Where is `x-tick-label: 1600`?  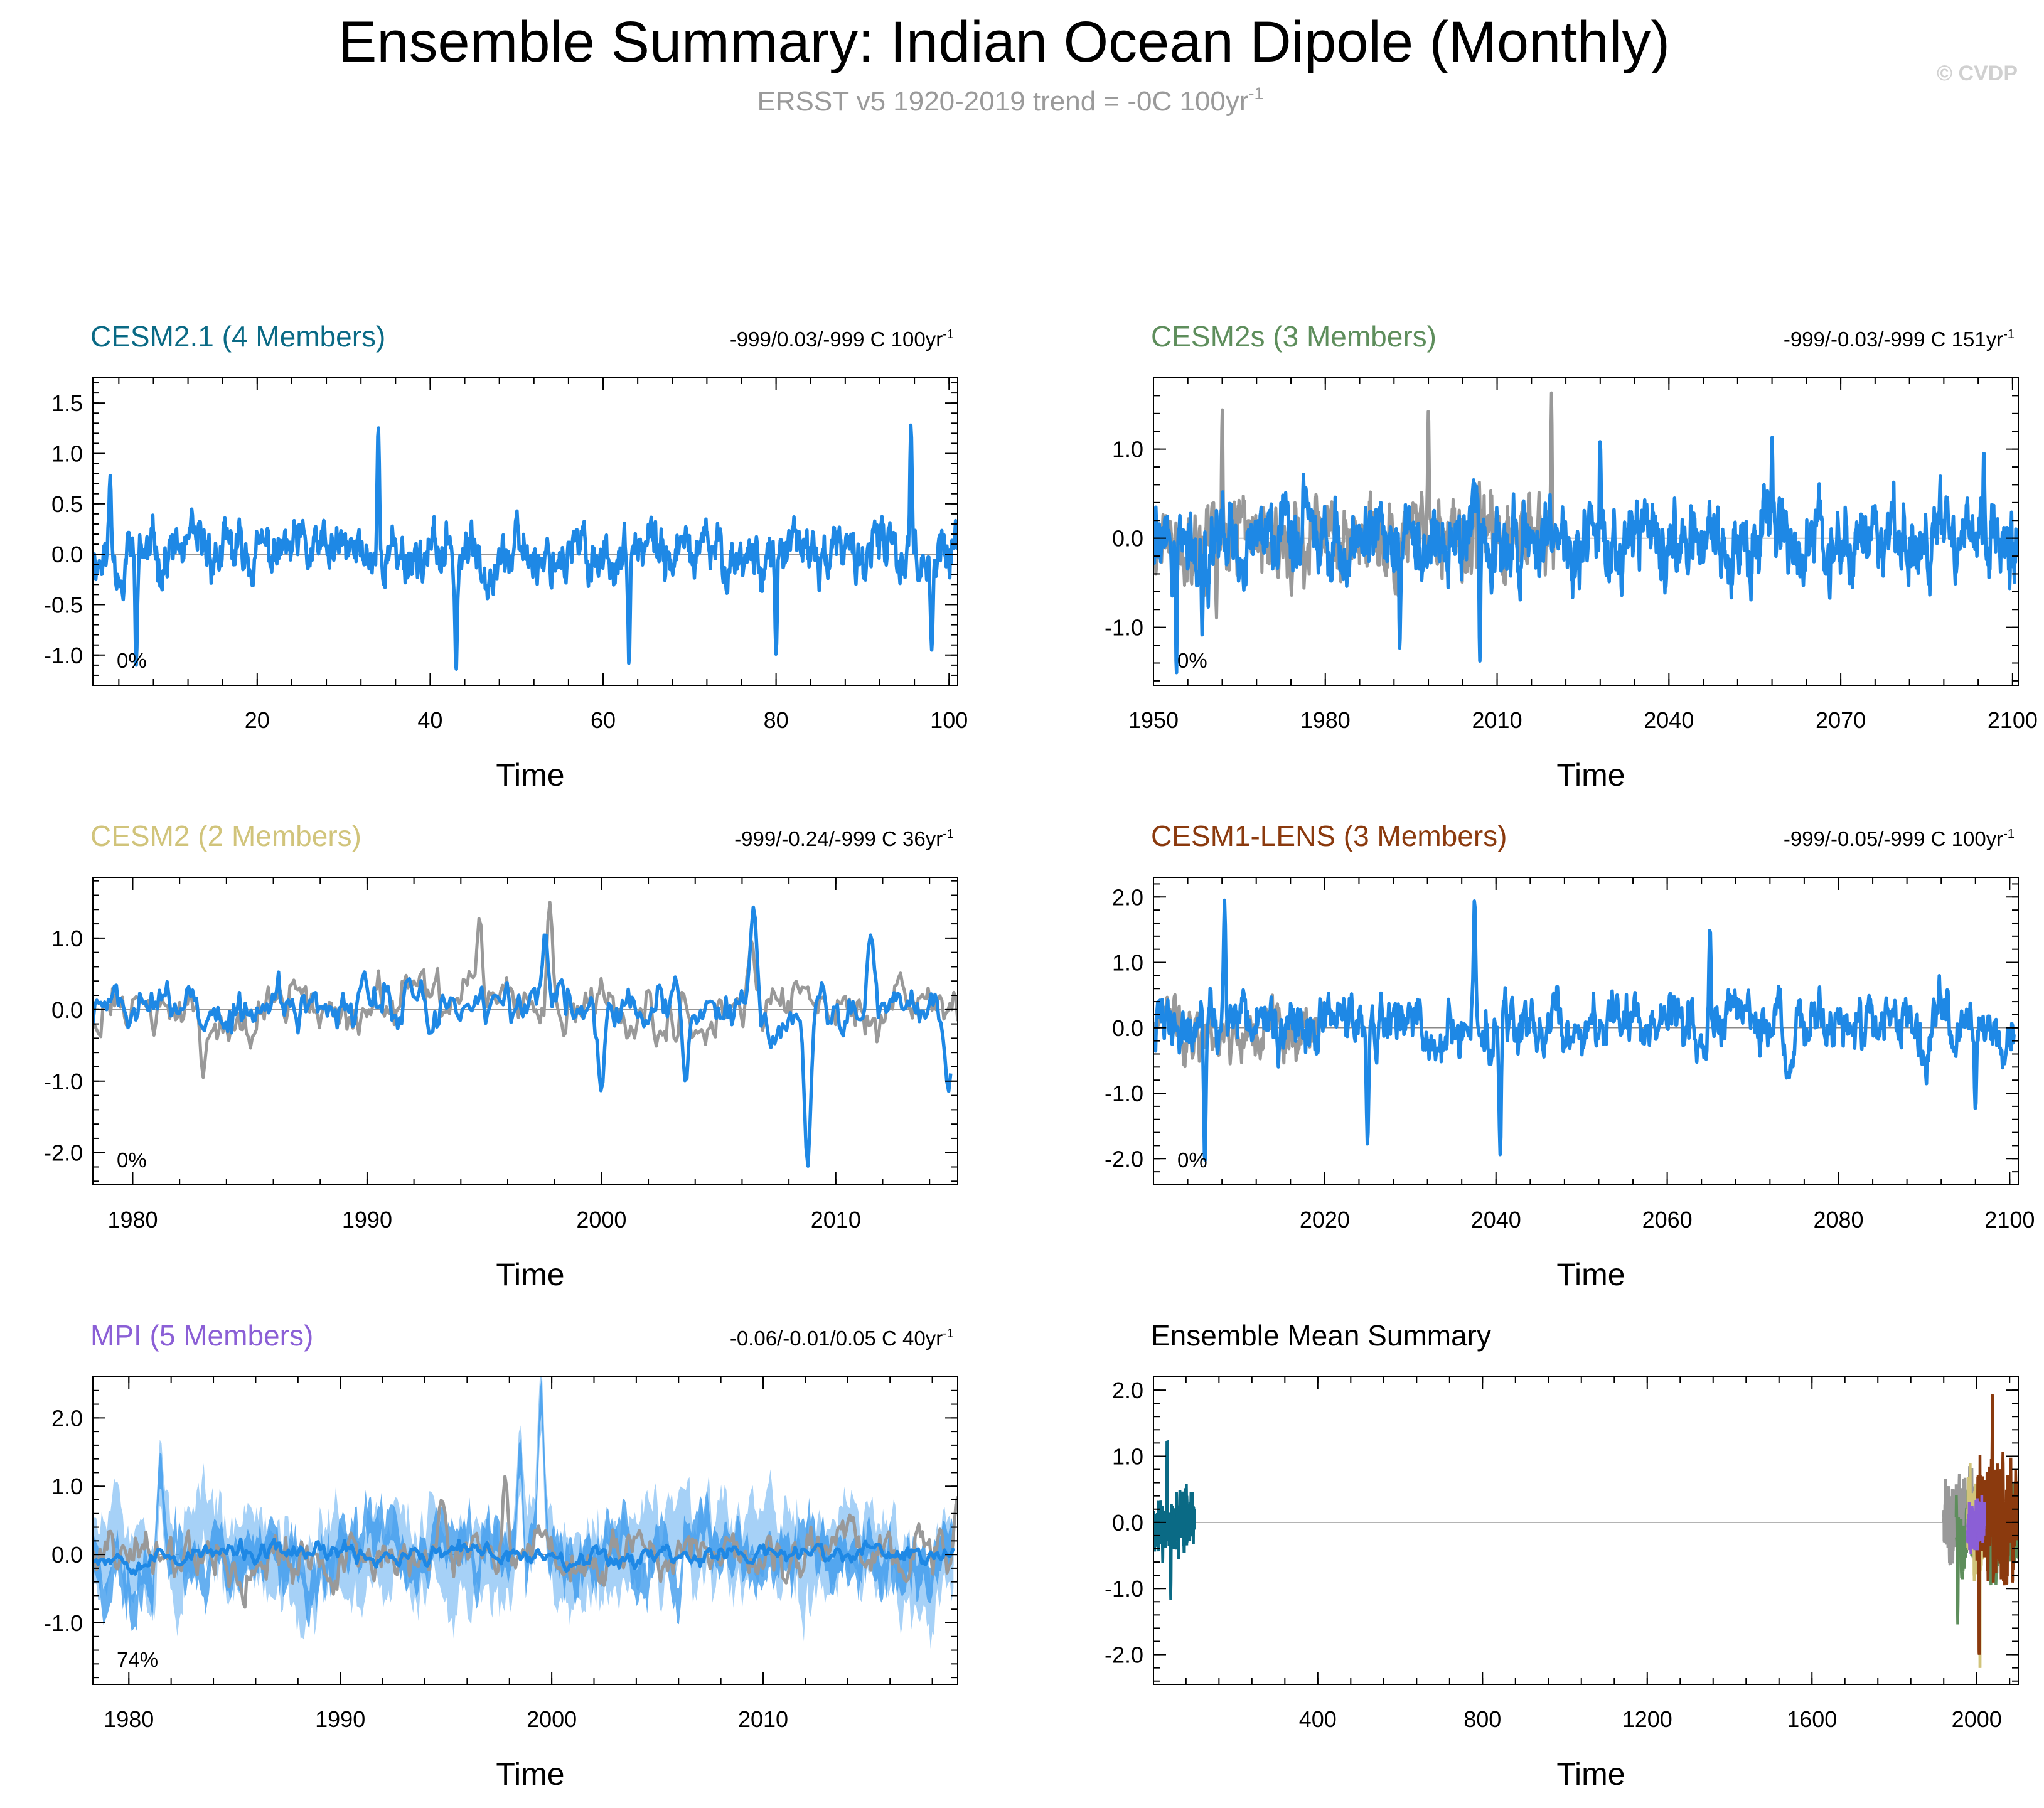
x-tick-label: 1600 is located at coordinates (1812, 1719).